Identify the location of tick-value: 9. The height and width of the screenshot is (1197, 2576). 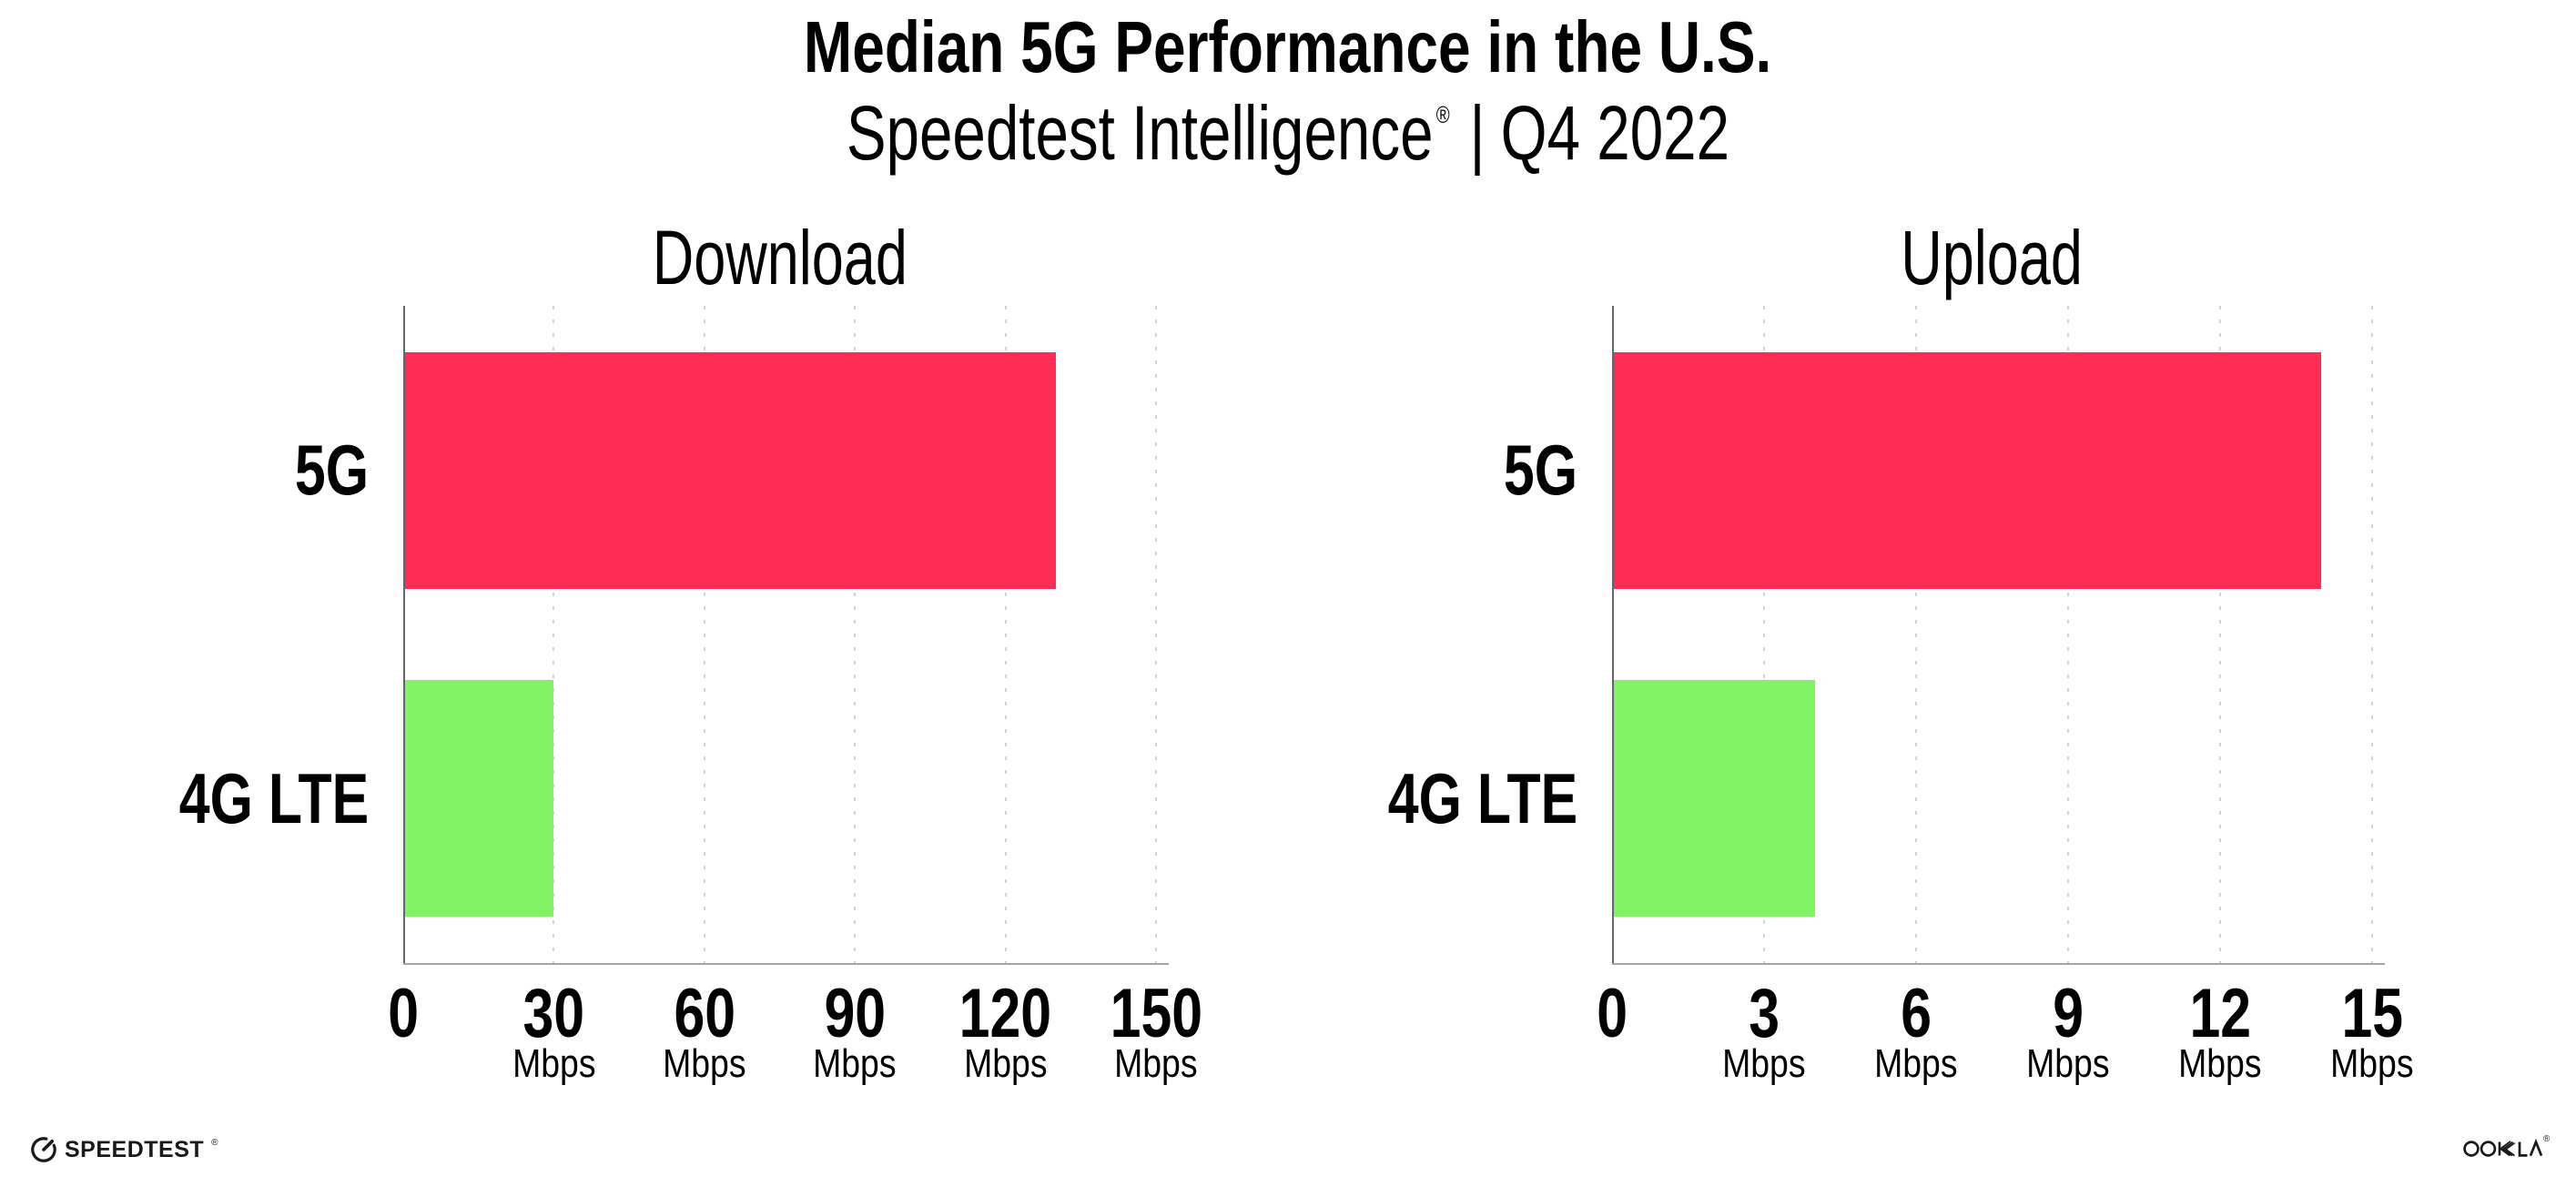
(2068, 1014).